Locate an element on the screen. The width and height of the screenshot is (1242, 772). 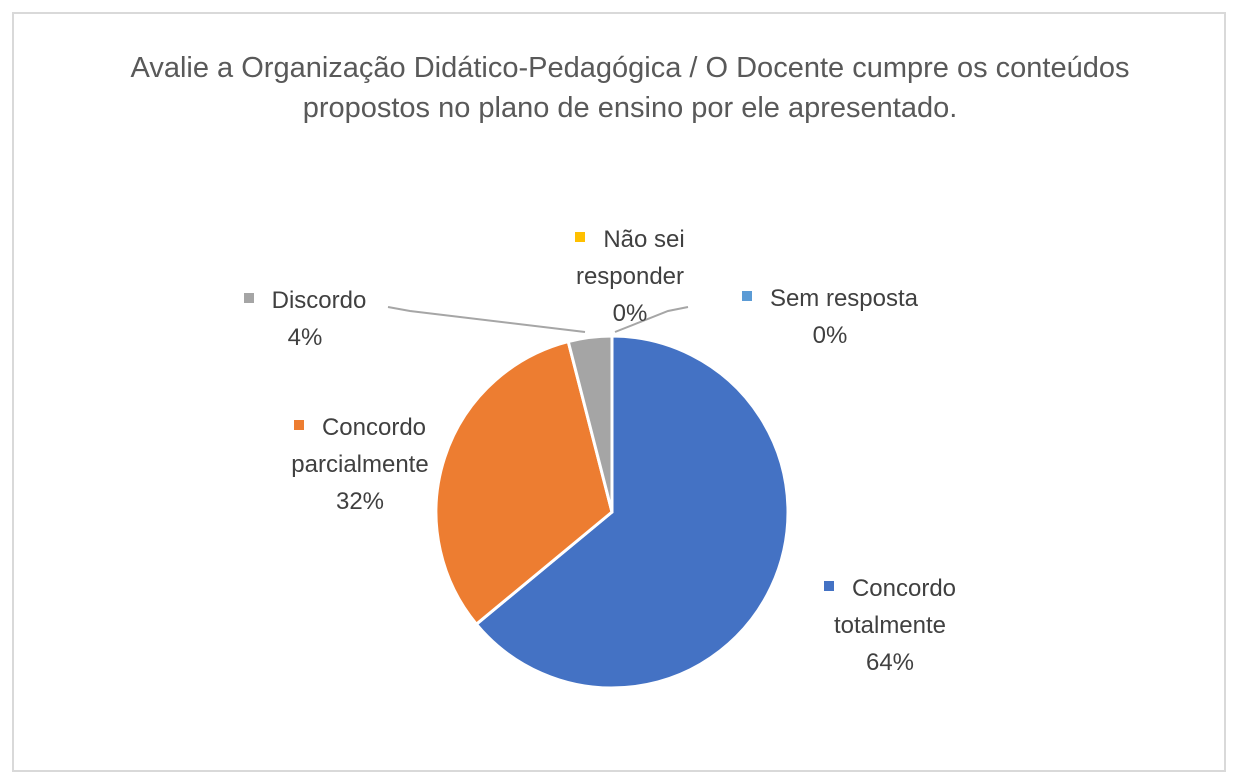
data-label: Concordo parcialmente 32% is located at coordinates (360, 464).